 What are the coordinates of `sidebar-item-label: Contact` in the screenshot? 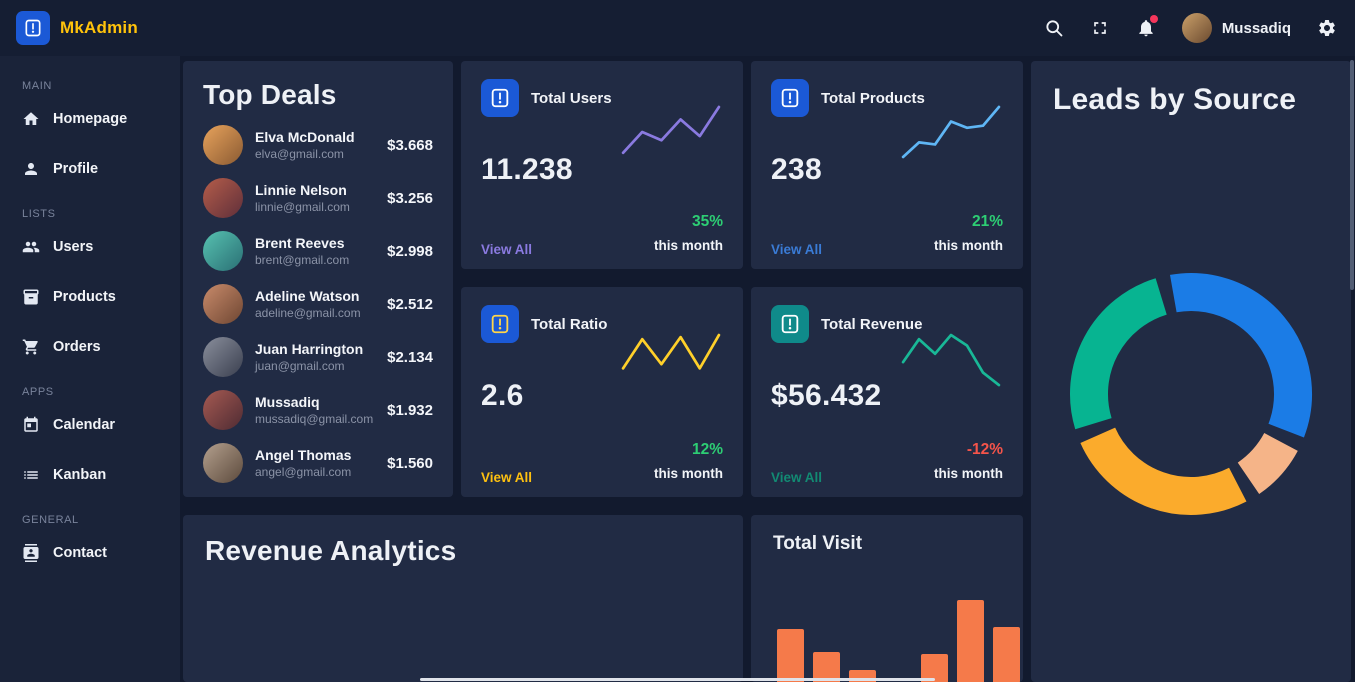 It's located at (80, 553).